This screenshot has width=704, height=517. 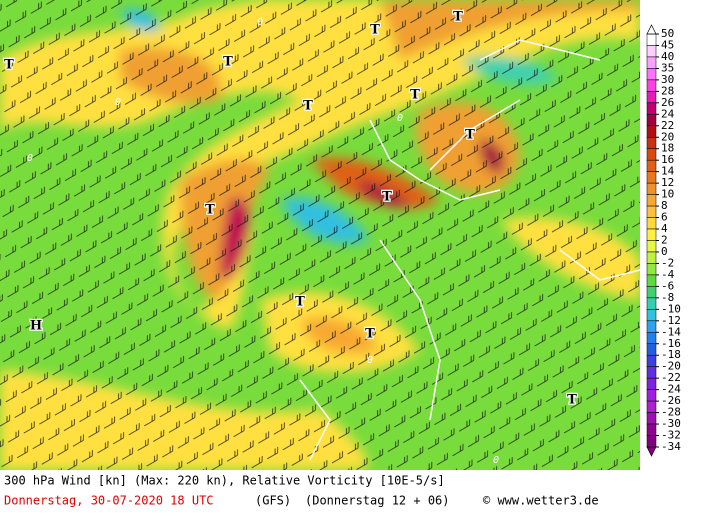 I want to click on colorbar-label: 2, so click(x=664, y=240).